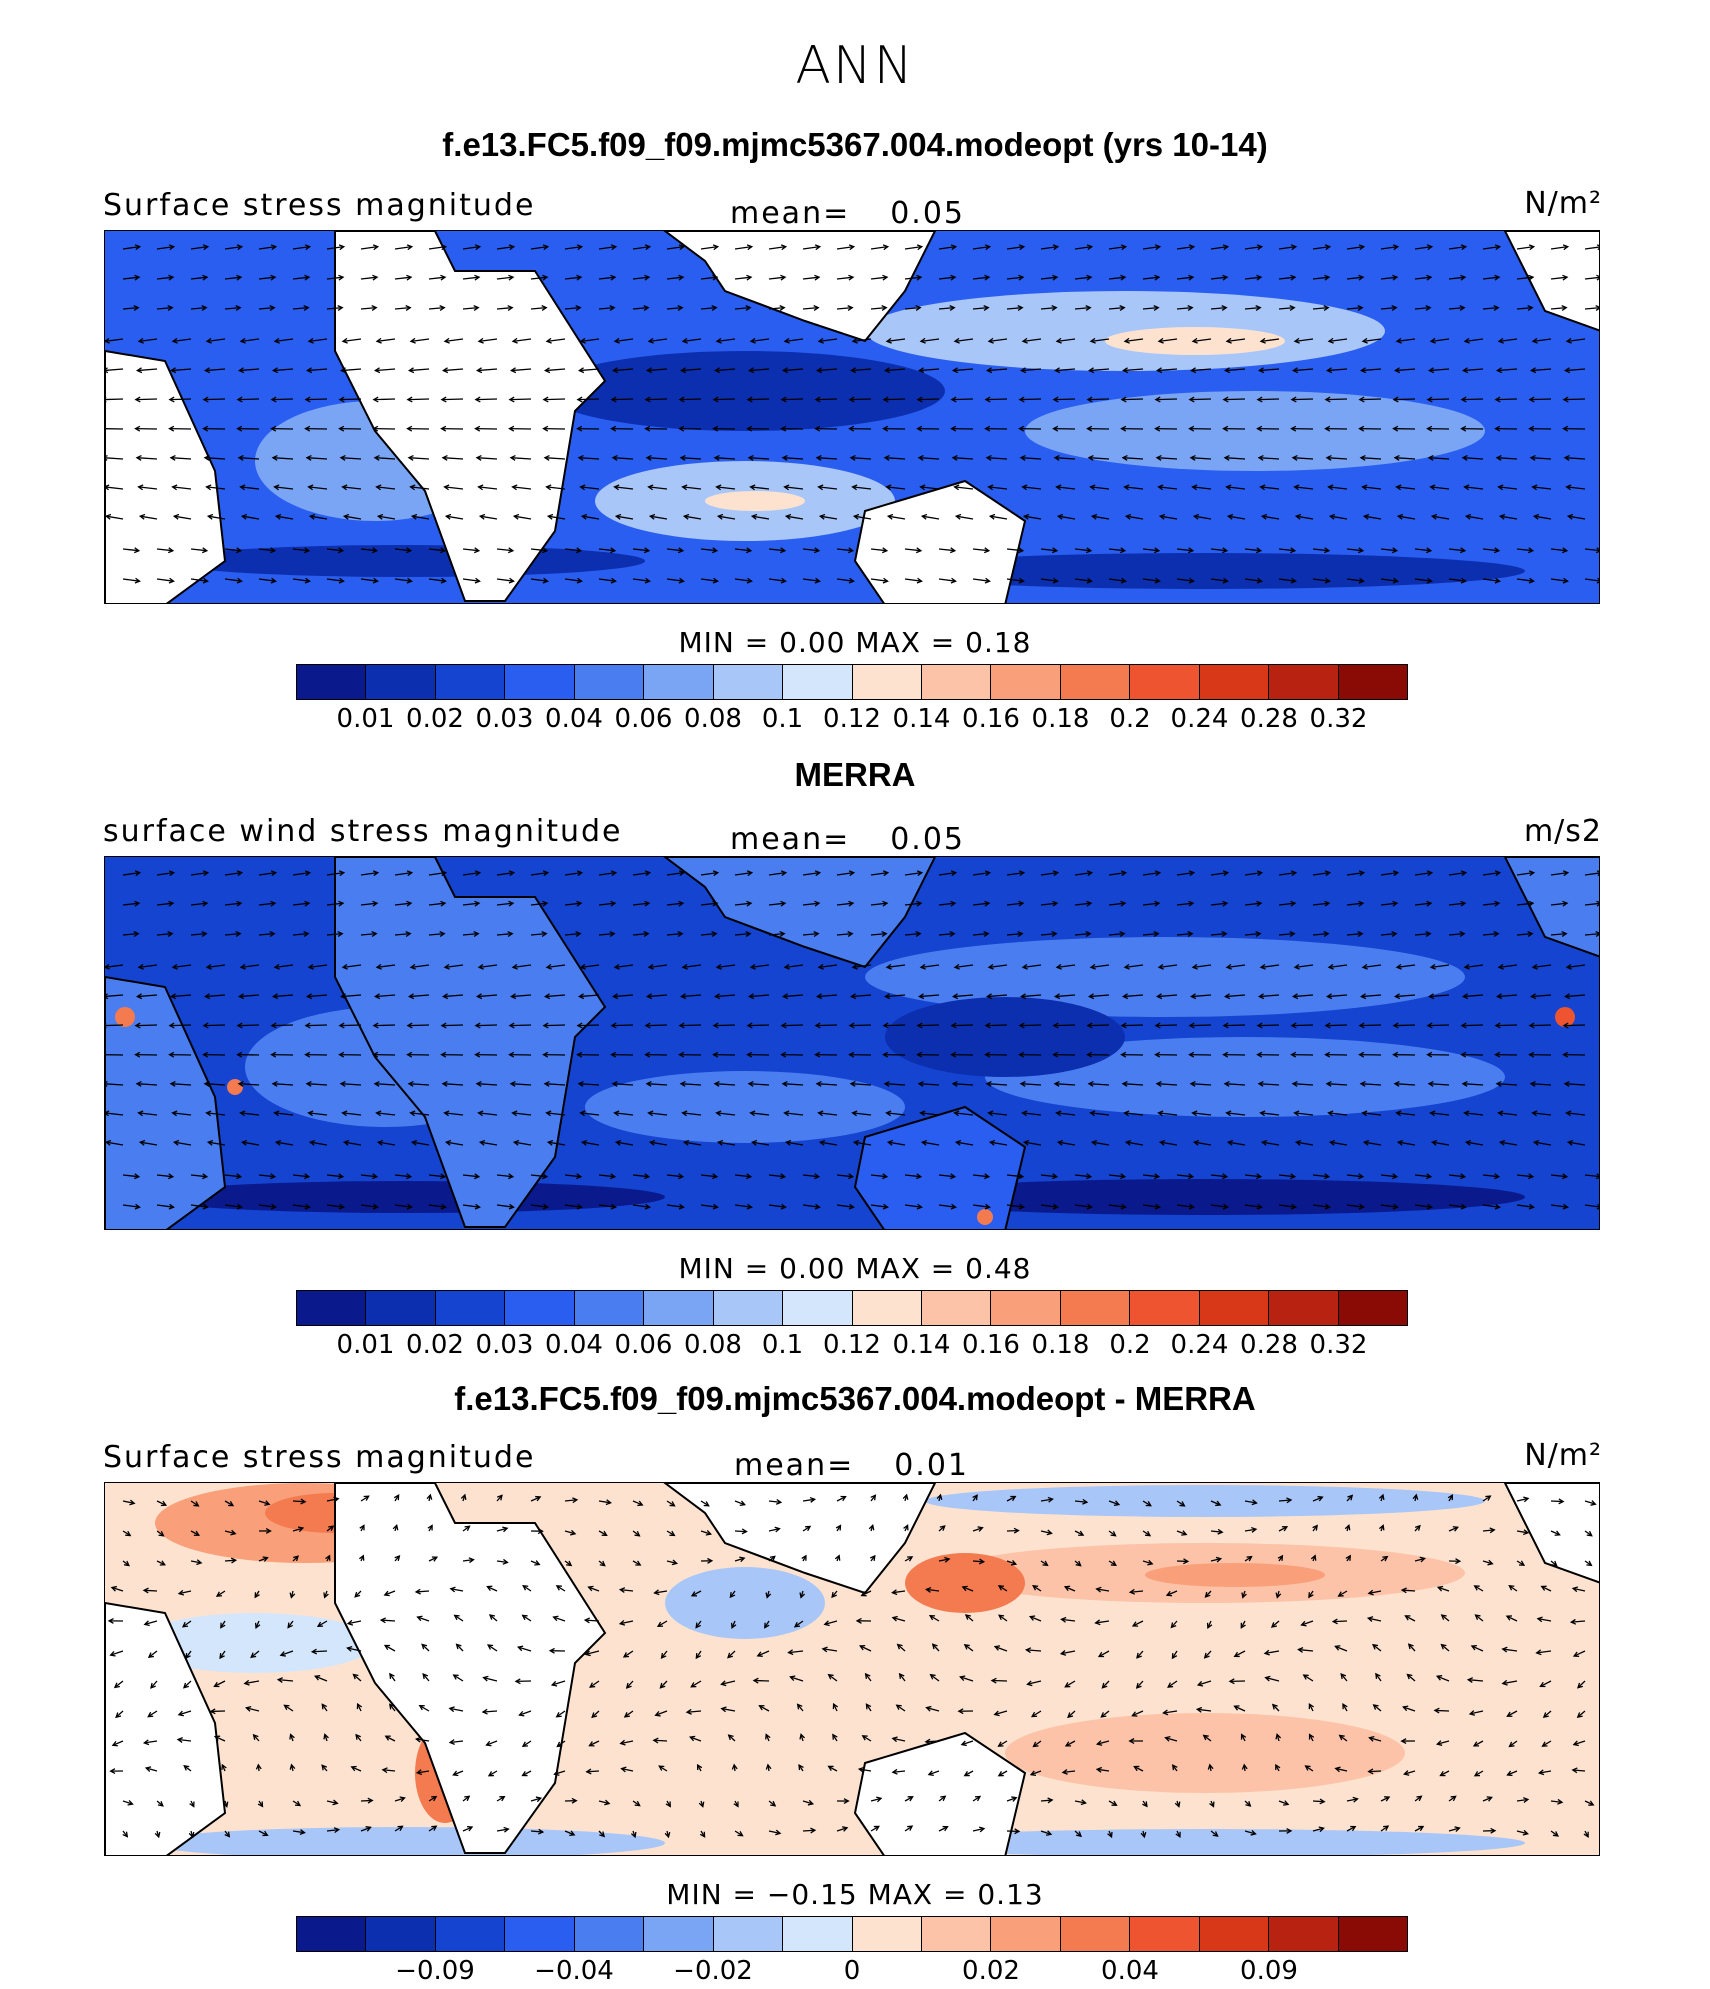  I want to click on colorbar-tick: 0.06, so click(643, 1345).